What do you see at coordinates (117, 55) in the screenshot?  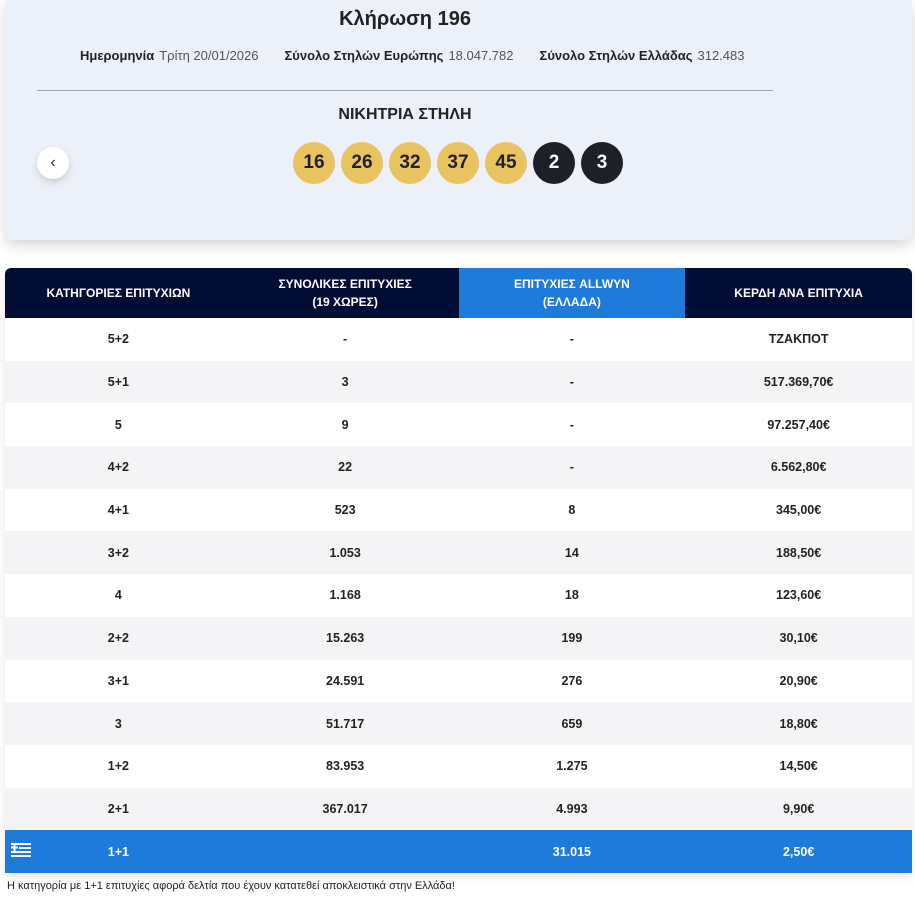 I see `info-label: Ημερομηνία` at bounding box center [117, 55].